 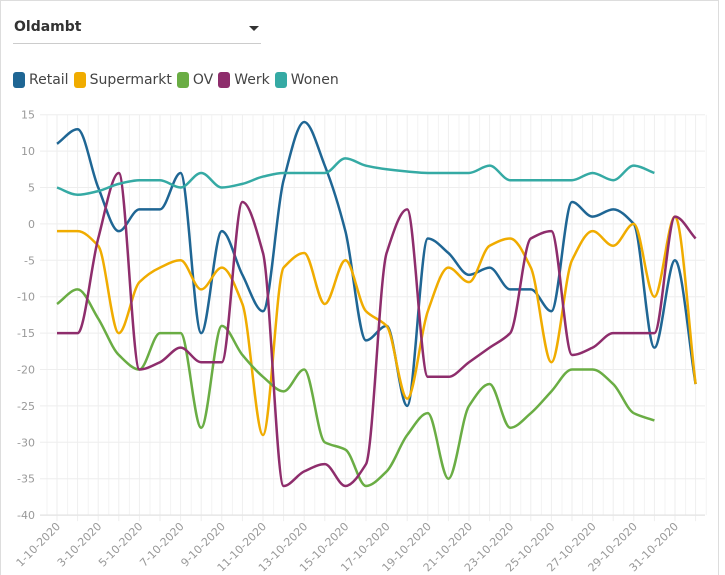 What do you see at coordinates (26, 515) in the screenshot?
I see `y-tick-label: -40` at bounding box center [26, 515].